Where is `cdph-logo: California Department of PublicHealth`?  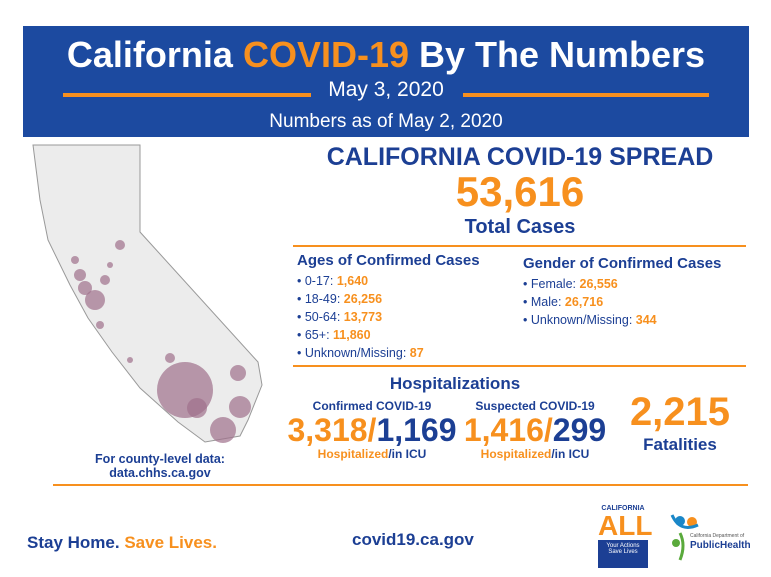
cdph-logo: California Department of PublicHealth is located at coordinates (715, 535).